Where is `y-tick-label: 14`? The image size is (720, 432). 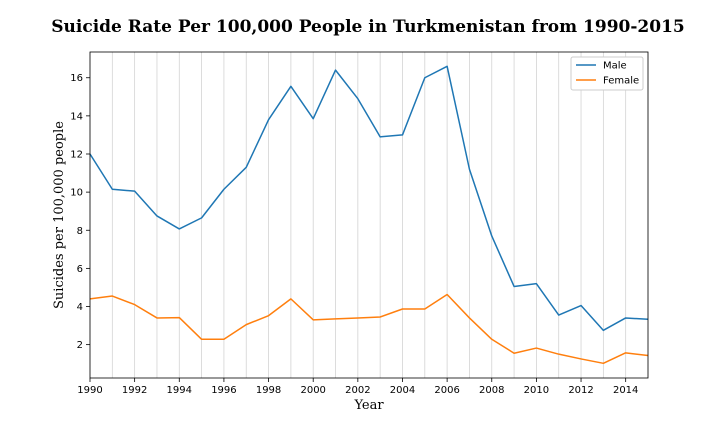 y-tick-label: 14 is located at coordinates (76, 116).